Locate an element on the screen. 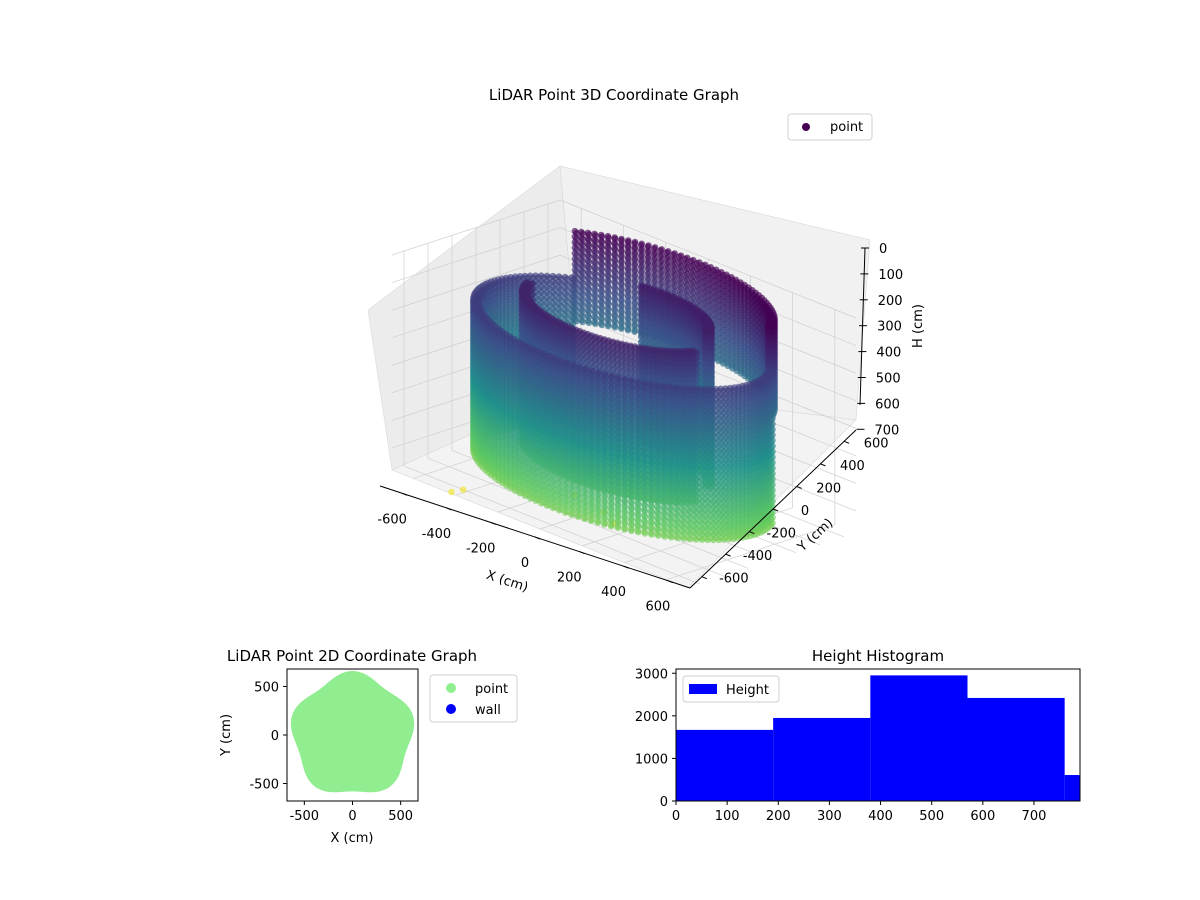  grid-line-z-right is located at coordinates (708, 259).